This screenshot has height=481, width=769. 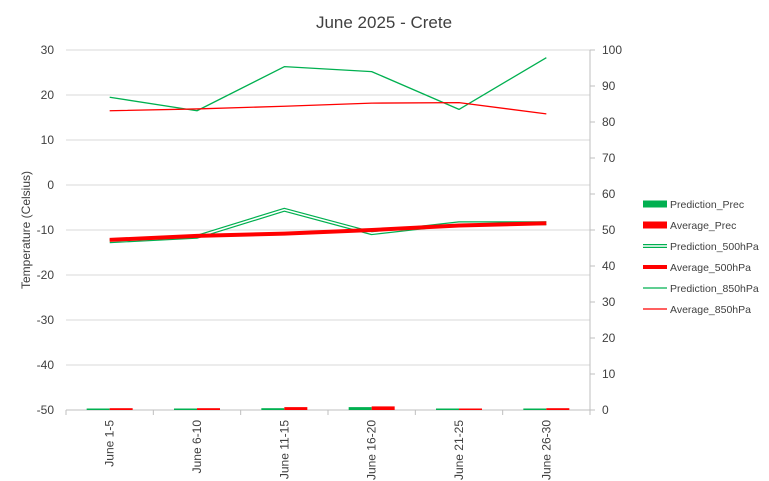 I want to click on precipitation-bars, so click(x=328, y=408).